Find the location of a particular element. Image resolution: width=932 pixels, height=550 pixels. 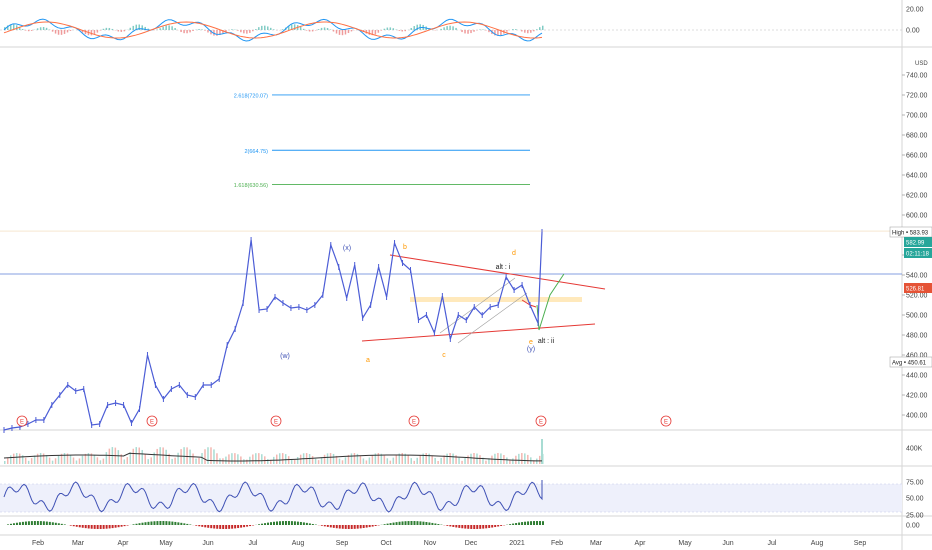

channel-line is located at coordinates (492, 318).